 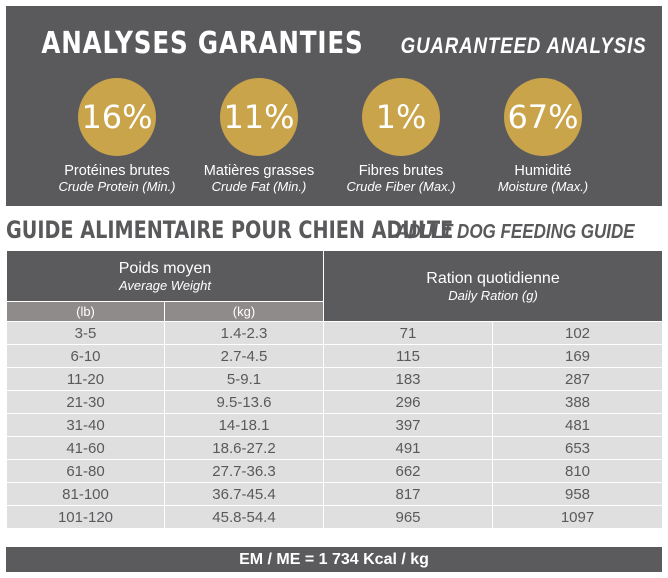 I want to click on label-en: Crude Fiber (Max.), so click(x=401, y=186).